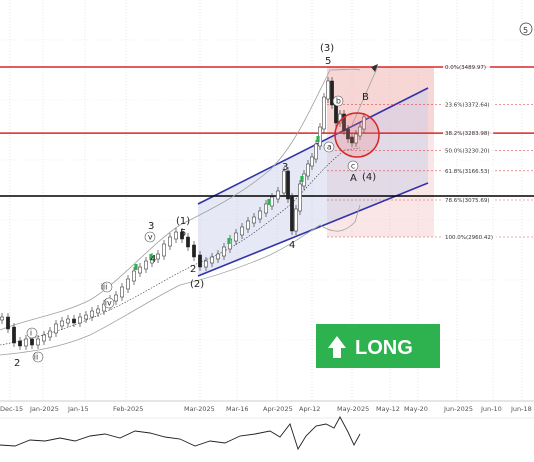 Image resolution: width=534 pixels, height=462 pixels. What do you see at coordinates (153, 259) in the screenshot?
I see `wave-label: 4` at bounding box center [153, 259].